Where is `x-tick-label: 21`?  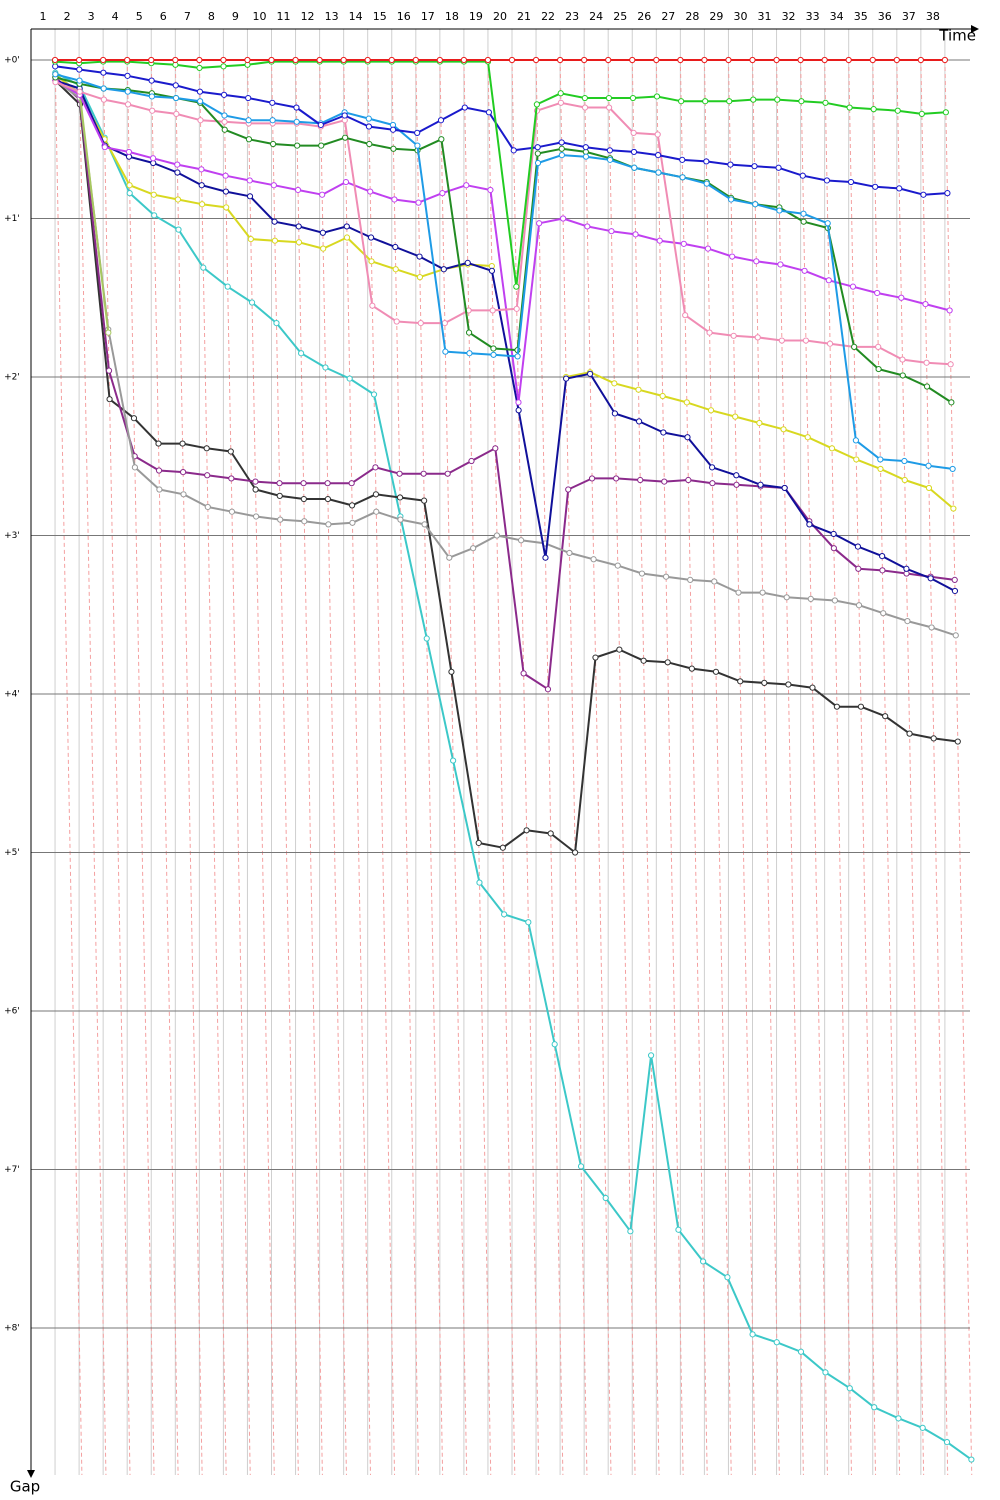 x-tick-label: 21 is located at coordinates (524, 16).